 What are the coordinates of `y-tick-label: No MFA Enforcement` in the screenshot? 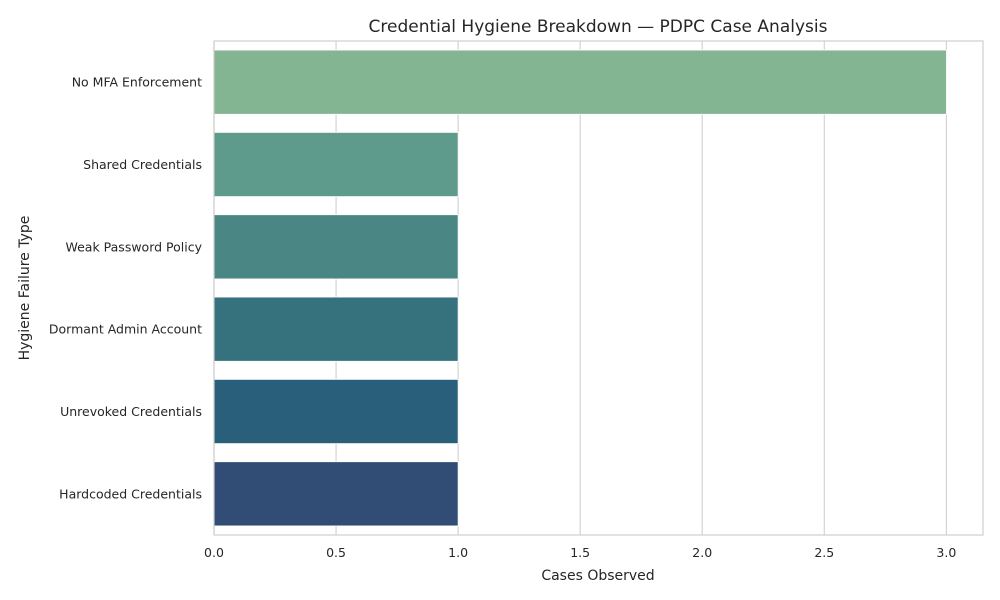 It's located at (137, 82).